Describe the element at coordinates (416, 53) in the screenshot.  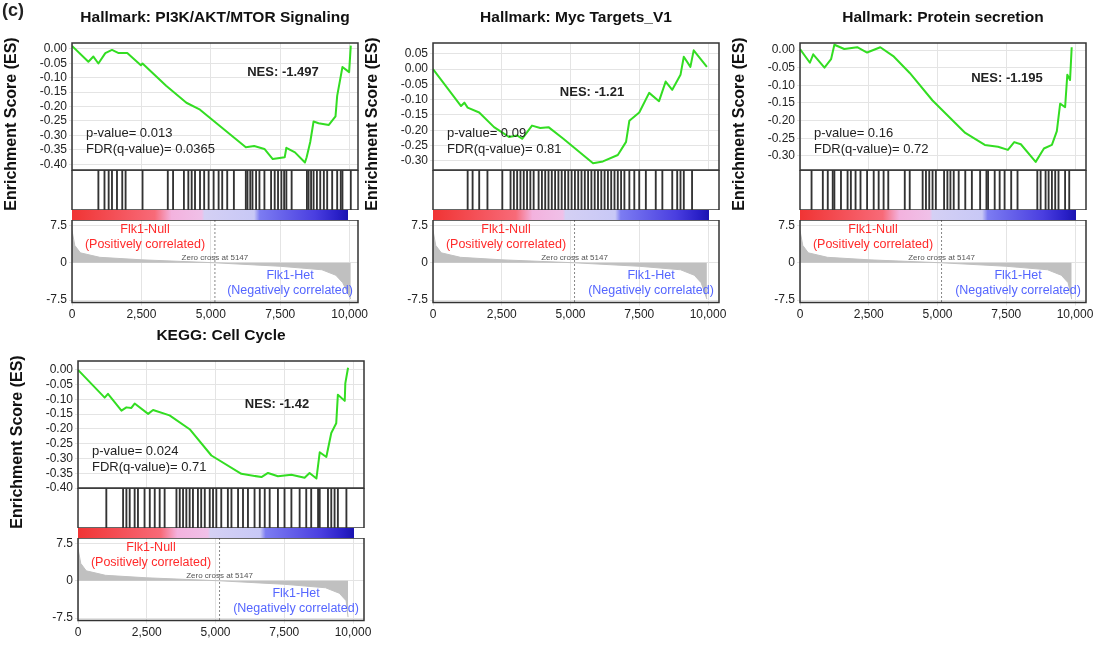
I see `y-tick-label: 0.05` at that location.